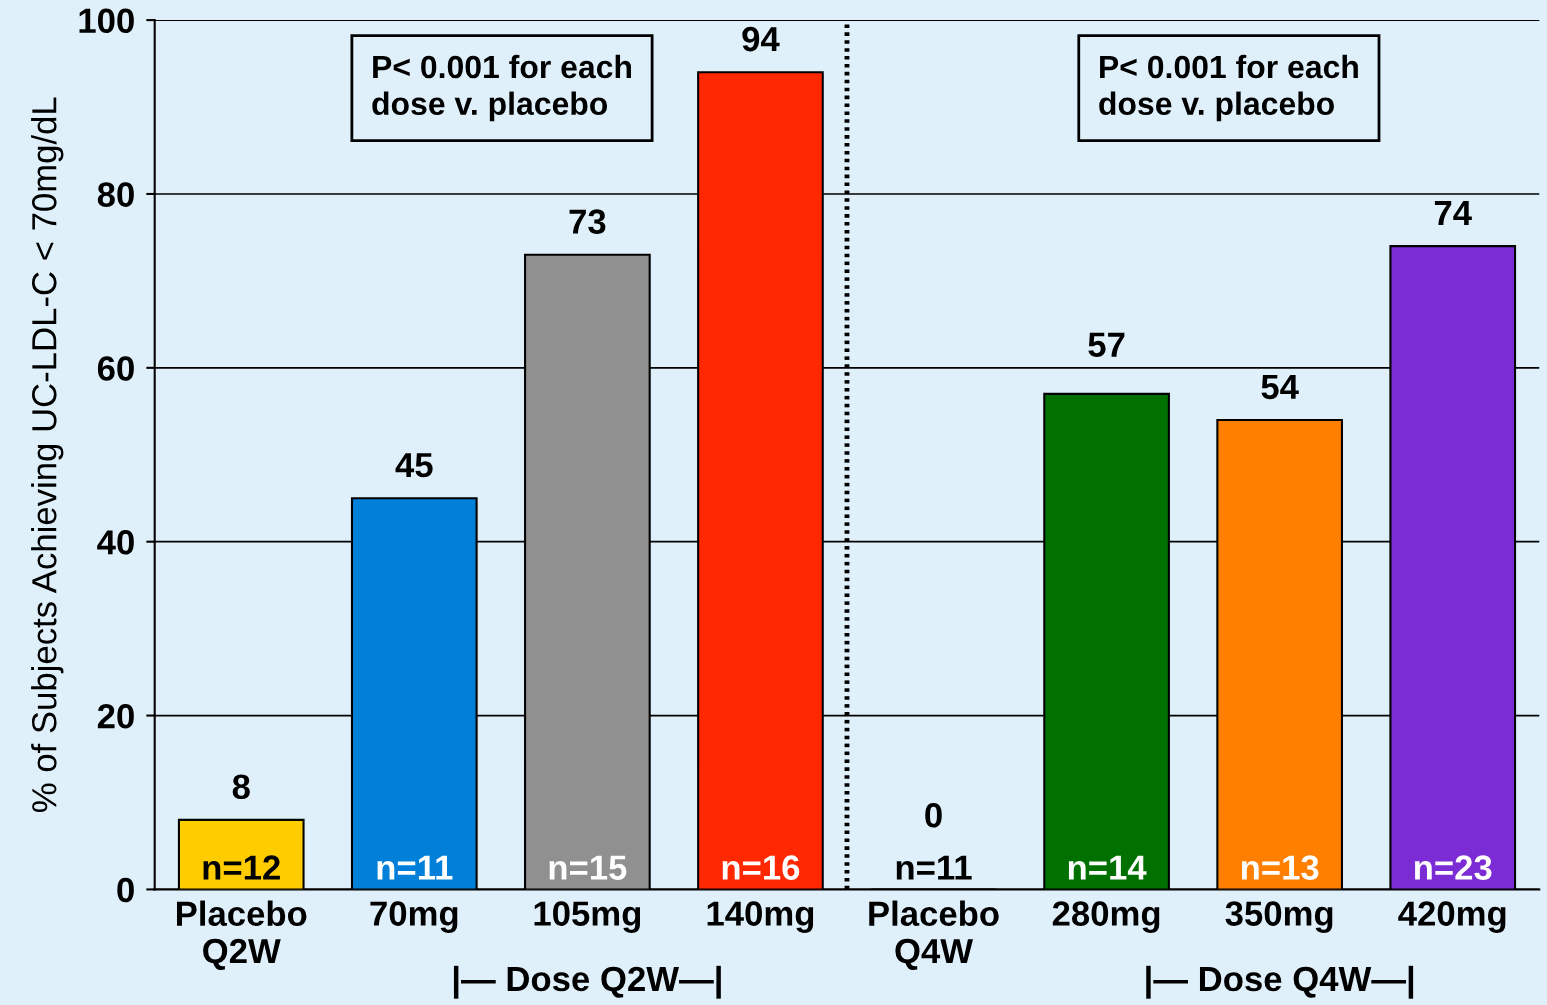  I want to click on annotation: n=23, so click(1453, 867).